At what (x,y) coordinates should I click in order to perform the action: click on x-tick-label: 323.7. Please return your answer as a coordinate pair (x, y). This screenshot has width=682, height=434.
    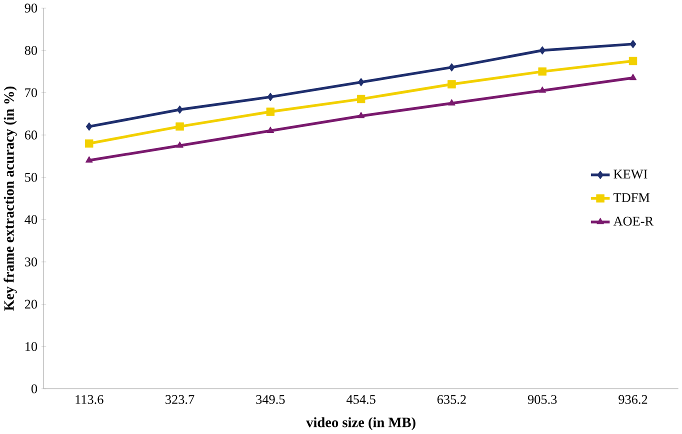
    Looking at the image, I should click on (180, 399).